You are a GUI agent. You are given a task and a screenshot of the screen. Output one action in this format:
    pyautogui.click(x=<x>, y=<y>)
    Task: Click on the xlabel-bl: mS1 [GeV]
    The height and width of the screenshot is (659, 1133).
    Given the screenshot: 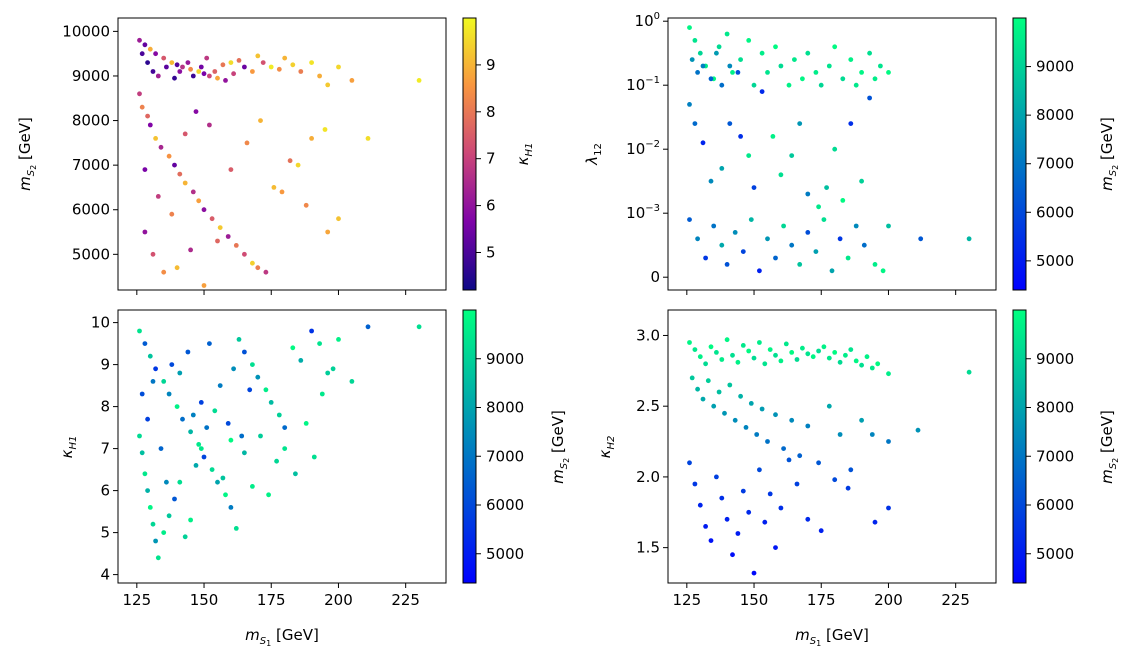 What is the action you would take?
    pyautogui.click(x=282, y=637)
    